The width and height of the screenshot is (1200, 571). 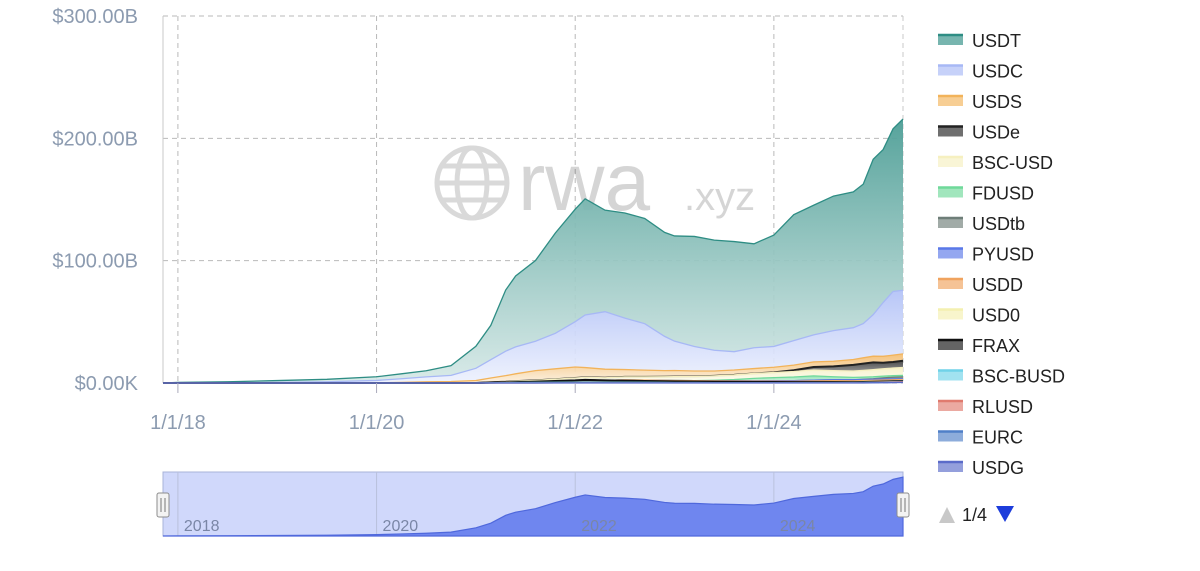 I want to click on navigator-left-handle, so click(x=163, y=505).